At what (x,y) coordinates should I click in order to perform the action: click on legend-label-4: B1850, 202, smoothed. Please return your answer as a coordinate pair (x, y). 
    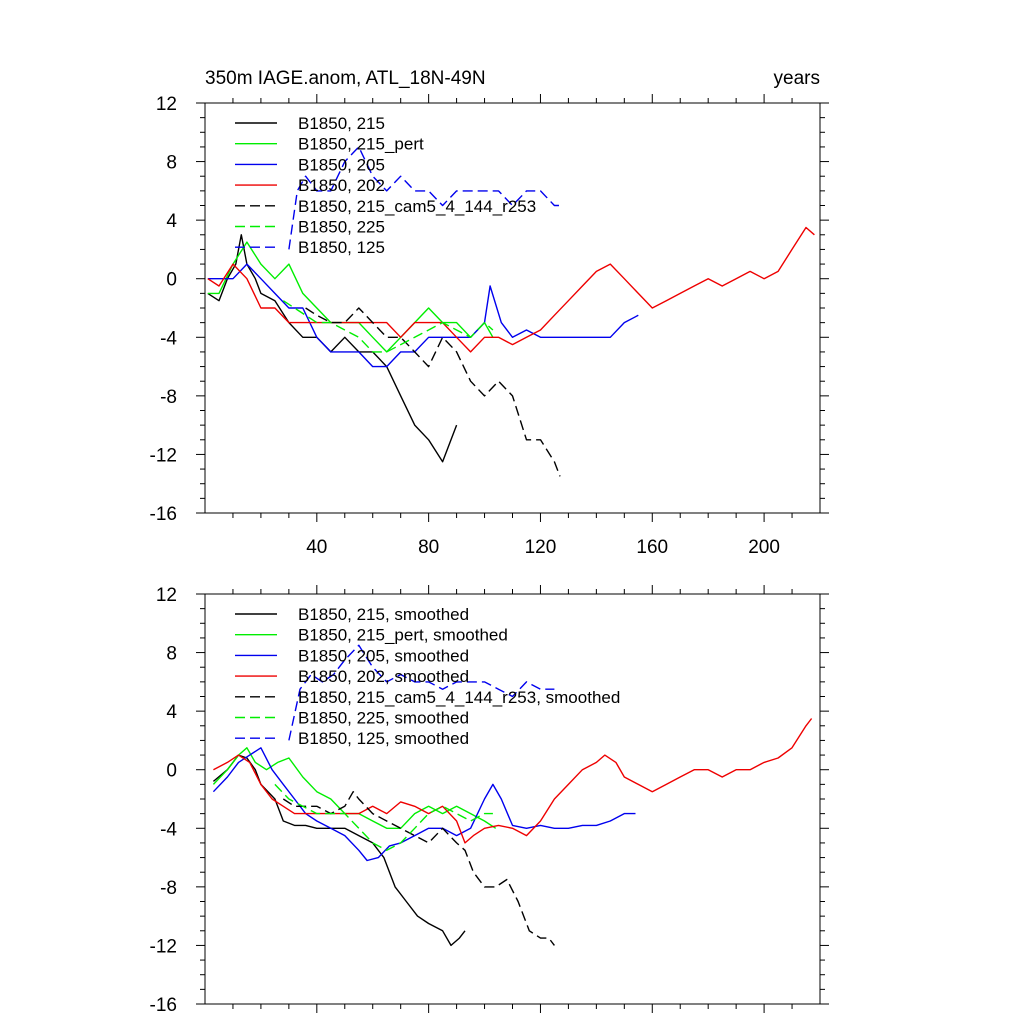
    Looking at the image, I should click on (383, 676).